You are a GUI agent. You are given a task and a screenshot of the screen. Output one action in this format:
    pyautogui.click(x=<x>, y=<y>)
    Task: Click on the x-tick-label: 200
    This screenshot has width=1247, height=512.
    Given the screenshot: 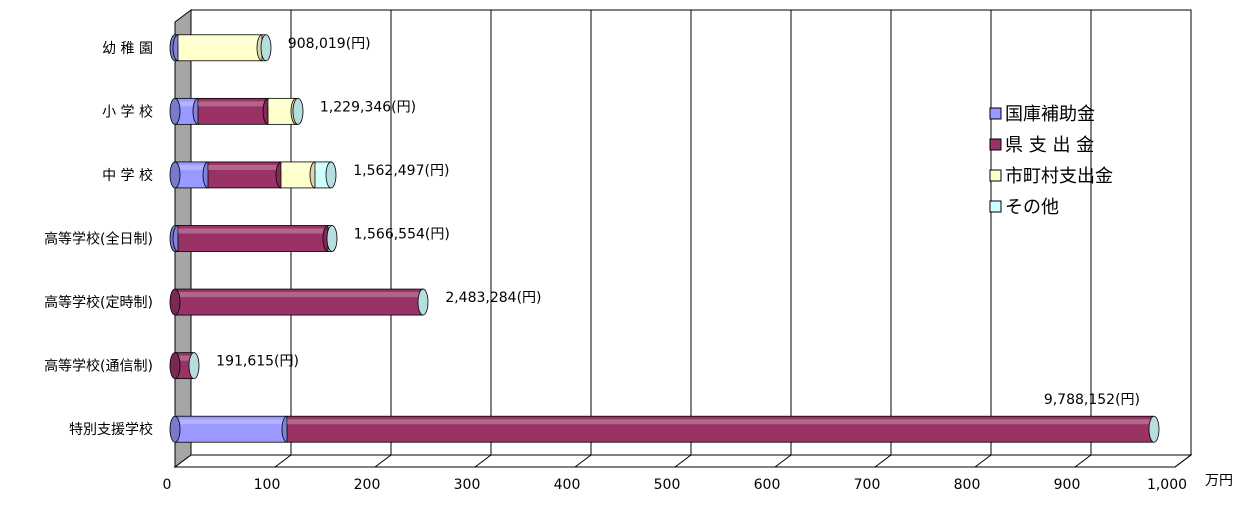 What is the action you would take?
    pyautogui.click(x=367, y=485)
    